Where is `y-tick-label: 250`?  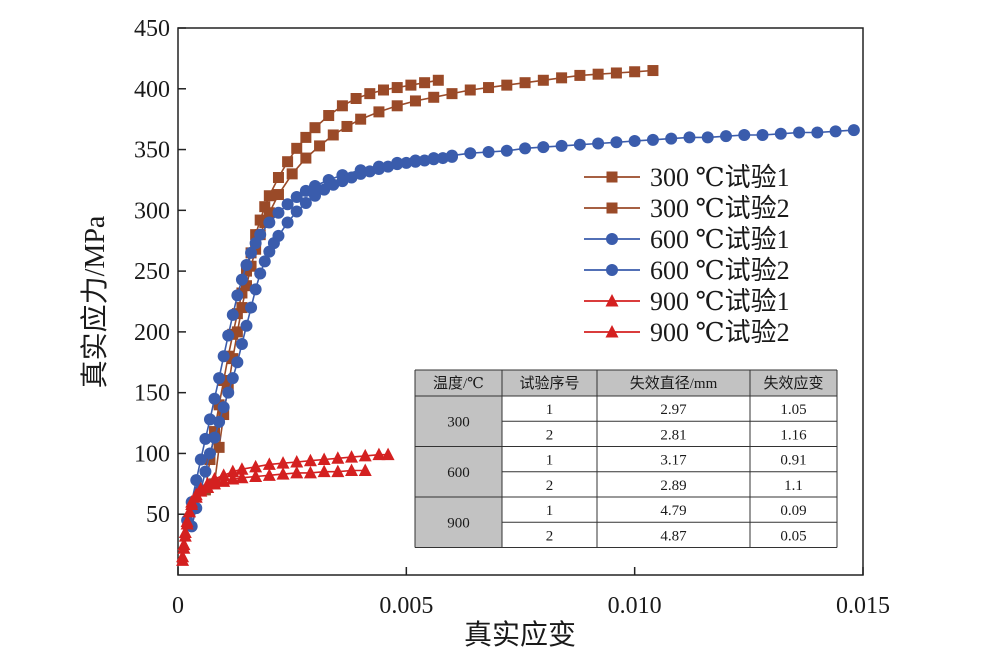
y-tick-label: 250 is located at coordinates (152, 272).